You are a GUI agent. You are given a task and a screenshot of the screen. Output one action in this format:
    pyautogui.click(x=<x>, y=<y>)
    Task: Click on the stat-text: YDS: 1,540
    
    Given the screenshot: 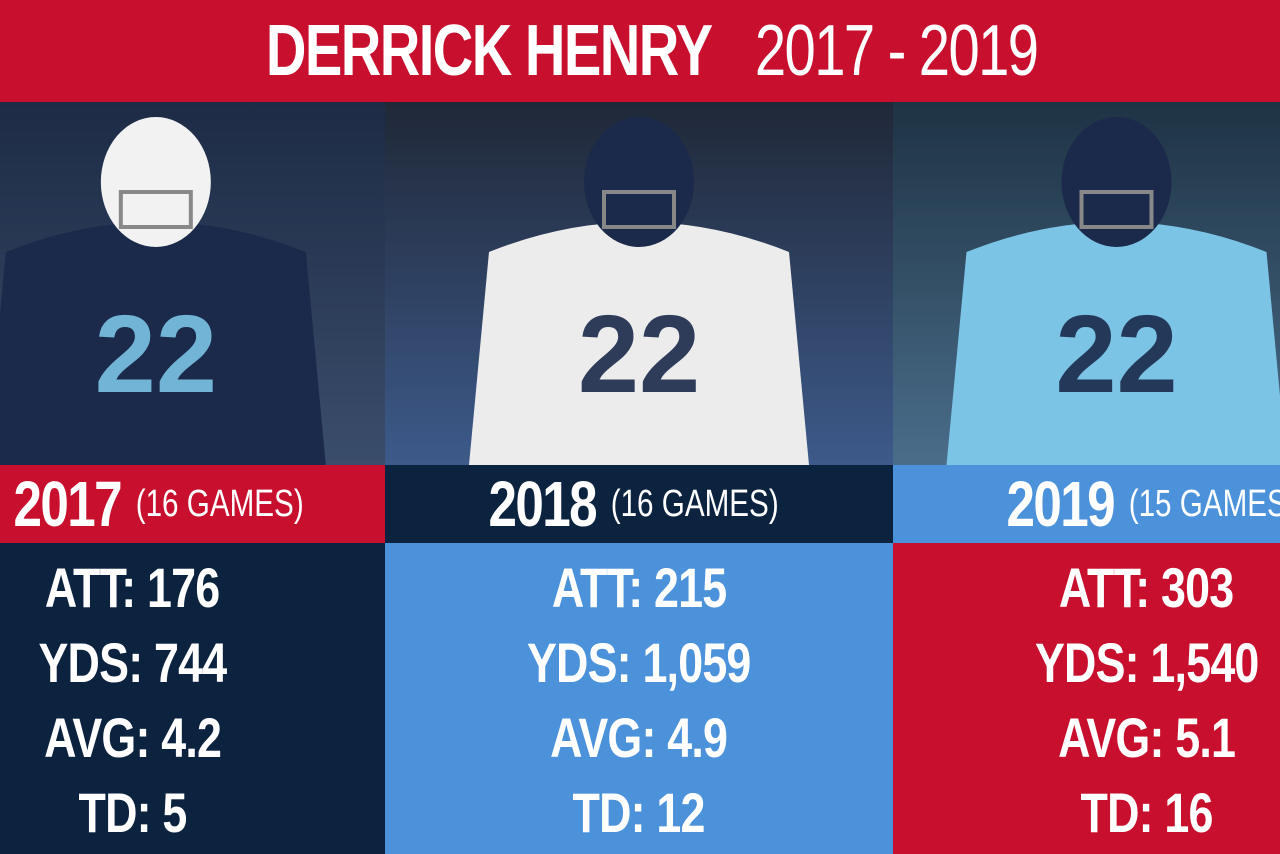 What is the action you would take?
    pyautogui.click(x=1147, y=662)
    